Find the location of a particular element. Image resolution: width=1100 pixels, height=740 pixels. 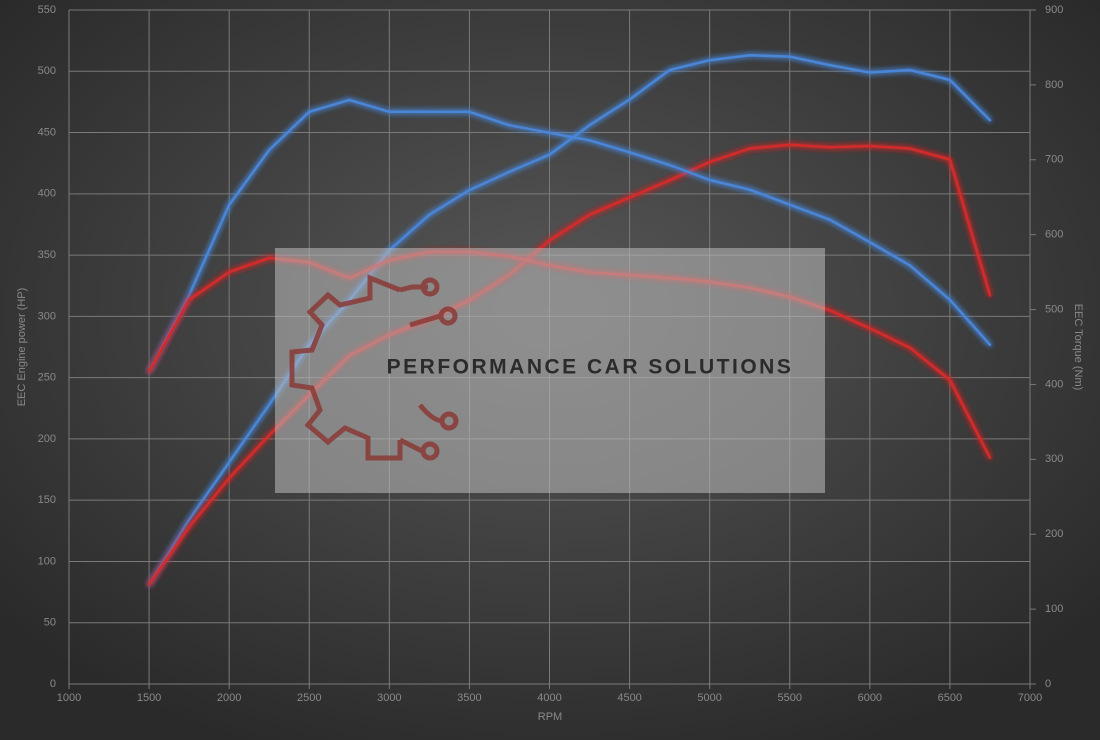

y-tick-label: 50 is located at coordinates (50, 623).